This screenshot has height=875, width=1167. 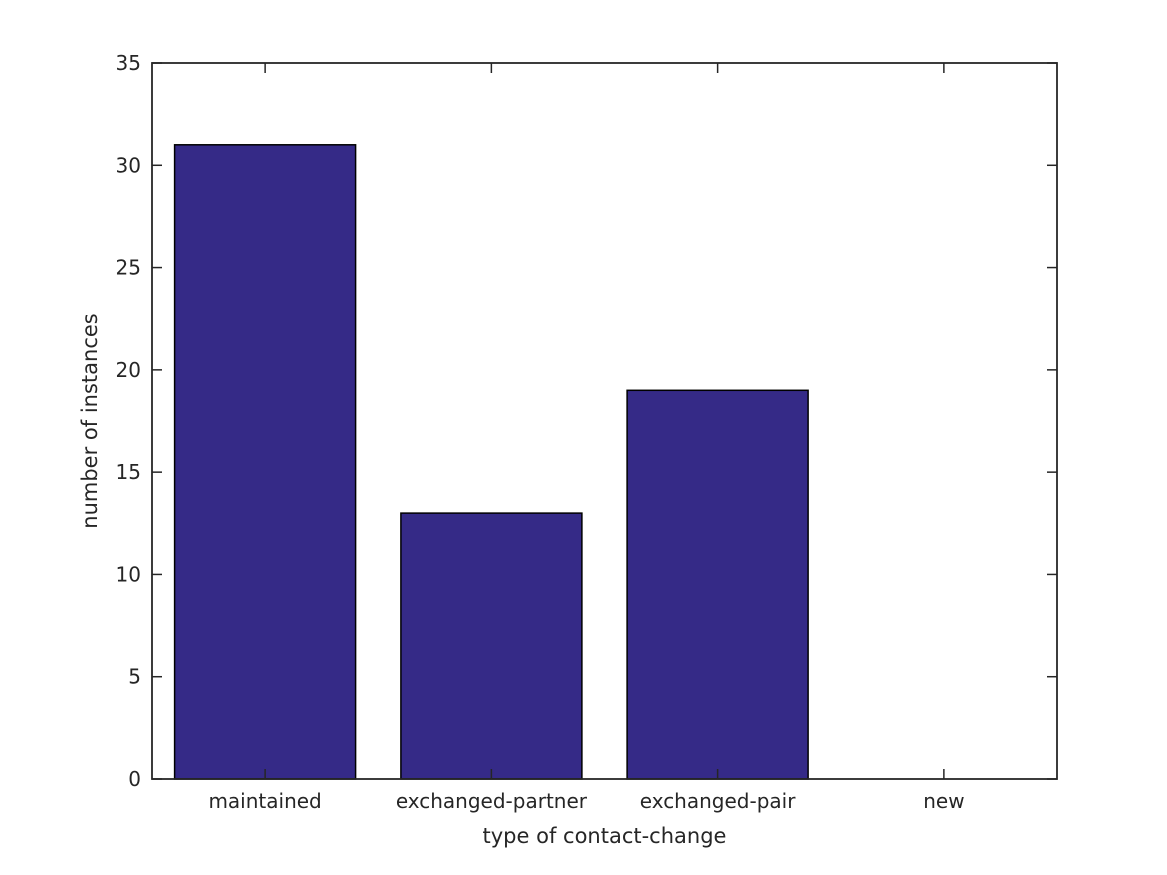 I want to click on x-tick-label: new, so click(x=943, y=801).